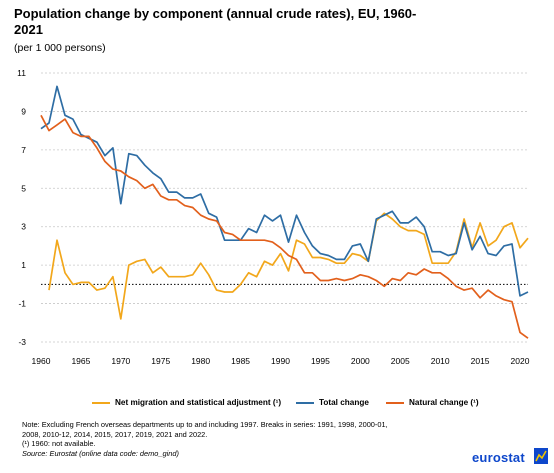 The image size is (554, 473). I want to click on y-tick-label: 11, so click(21, 73).